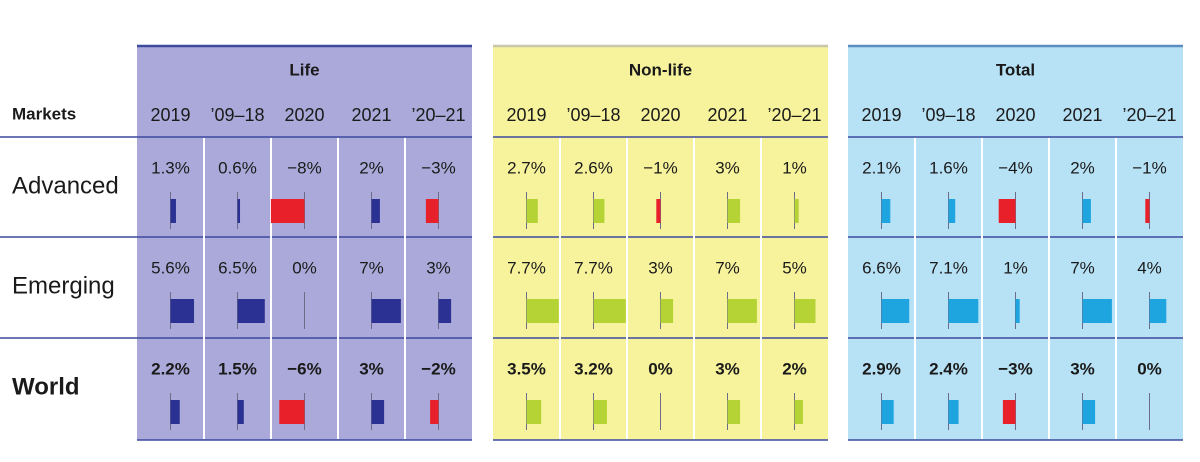 Image resolution: width=1200 pixels, height=462 pixels. What do you see at coordinates (1015, 167) in the screenshot?
I see `value-label: −4%` at bounding box center [1015, 167].